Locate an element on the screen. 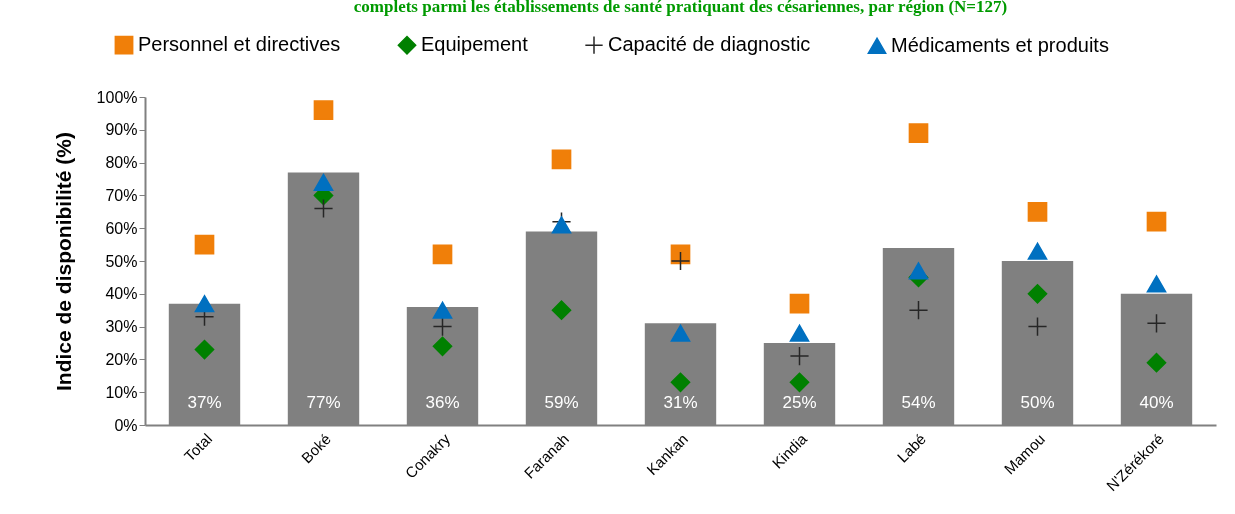 The height and width of the screenshot is (514, 1235). y-tick-label: 50% is located at coordinates (121, 261).